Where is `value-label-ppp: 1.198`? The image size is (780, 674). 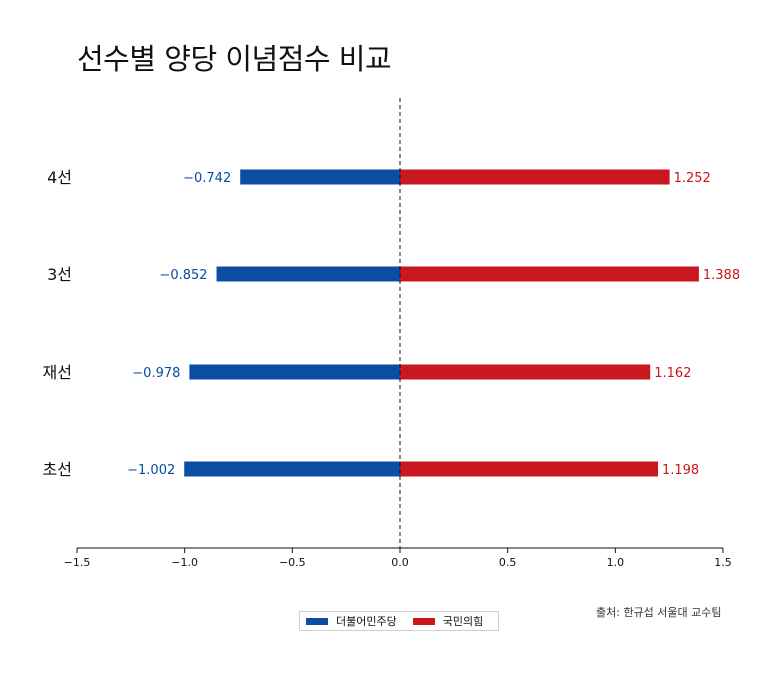 value-label-ppp: 1.198 is located at coordinates (680, 470).